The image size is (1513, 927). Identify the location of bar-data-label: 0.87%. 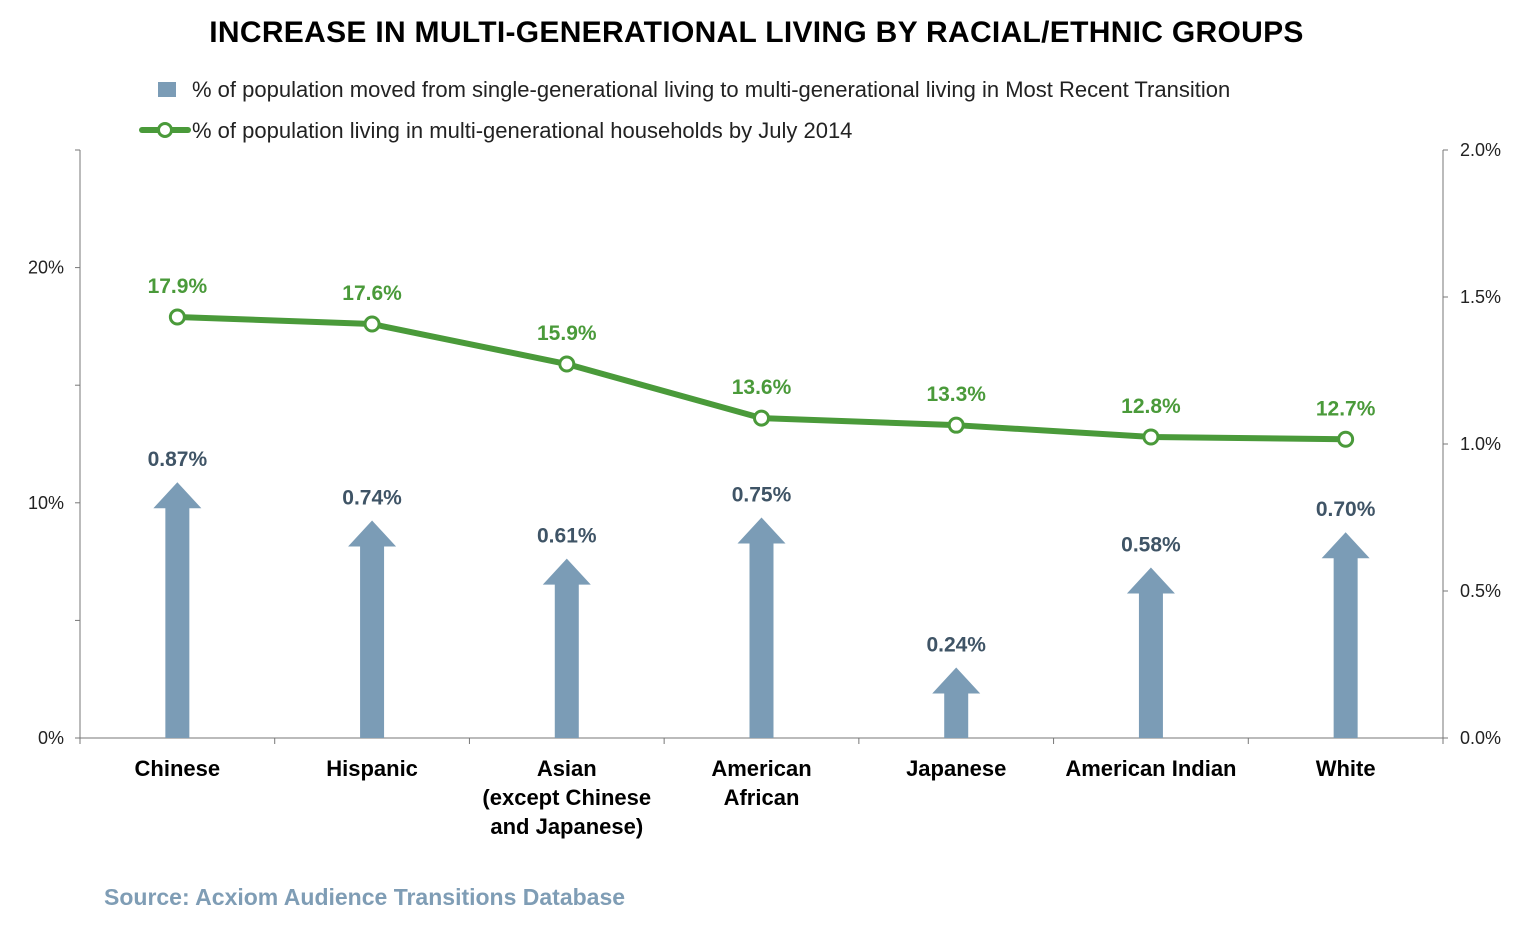
(178, 459).